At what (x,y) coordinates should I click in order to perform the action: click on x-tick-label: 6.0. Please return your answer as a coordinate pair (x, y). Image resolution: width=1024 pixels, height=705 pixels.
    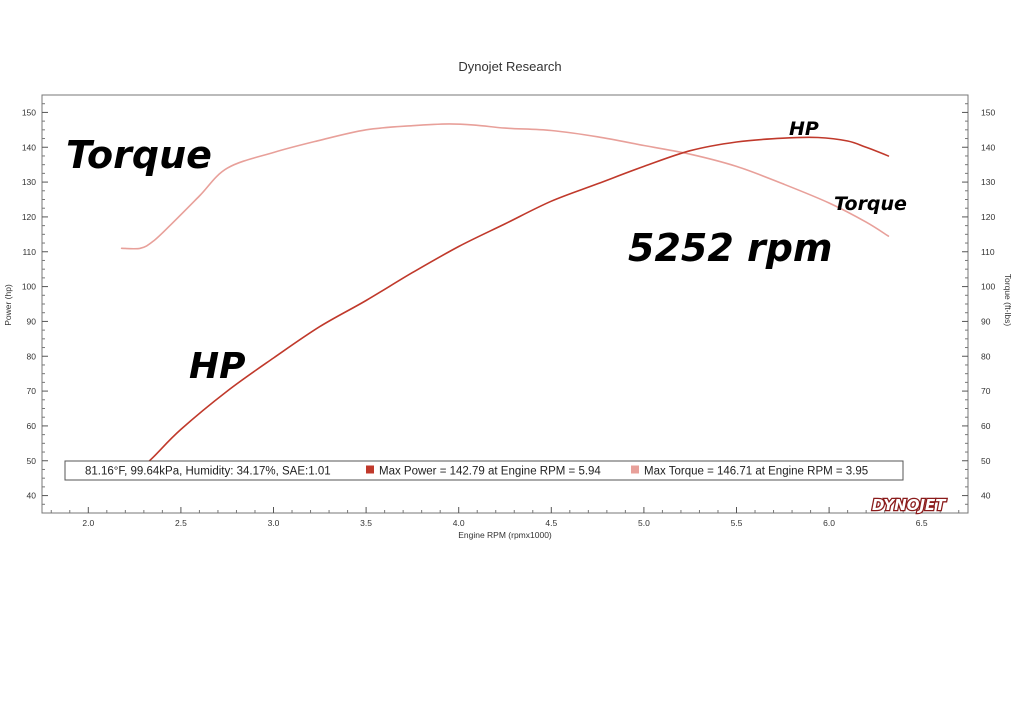
    Looking at the image, I should click on (829, 523).